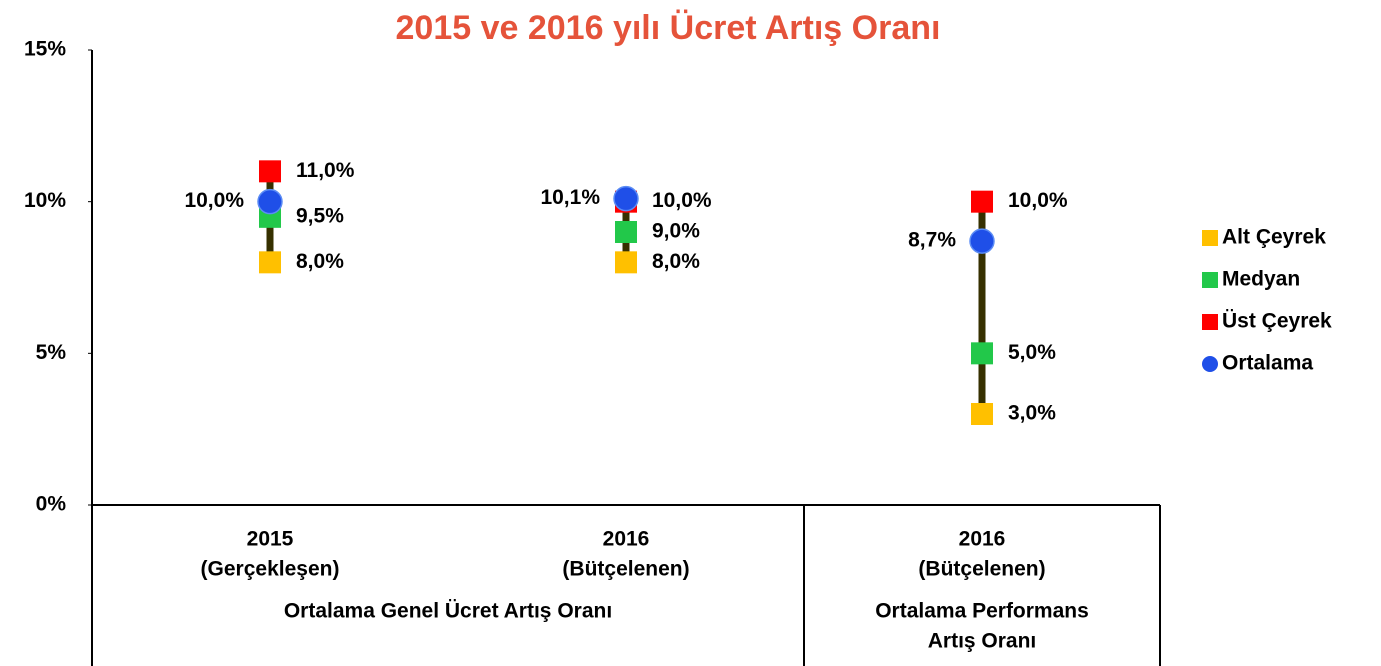  What do you see at coordinates (270, 569) in the screenshot?
I see `x-tick-label: (Gerçekleşen)` at bounding box center [270, 569].